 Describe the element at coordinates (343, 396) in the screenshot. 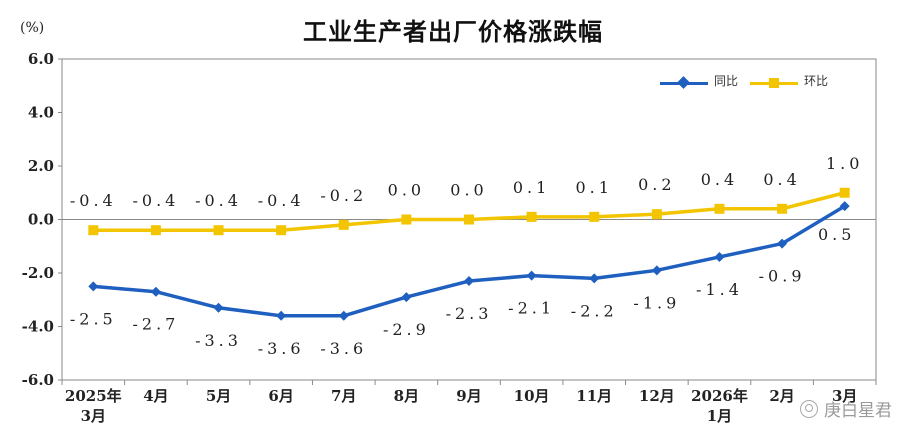

I see `x-tick-label: 7月` at that location.